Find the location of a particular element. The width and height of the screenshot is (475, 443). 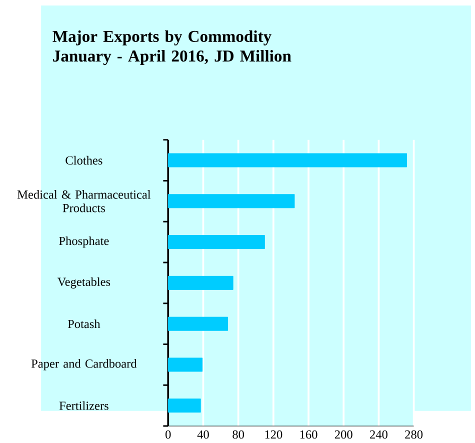

chart-title: Major Exports by Commodity January - April 2016, JD Million is located at coordinates (172, 48).